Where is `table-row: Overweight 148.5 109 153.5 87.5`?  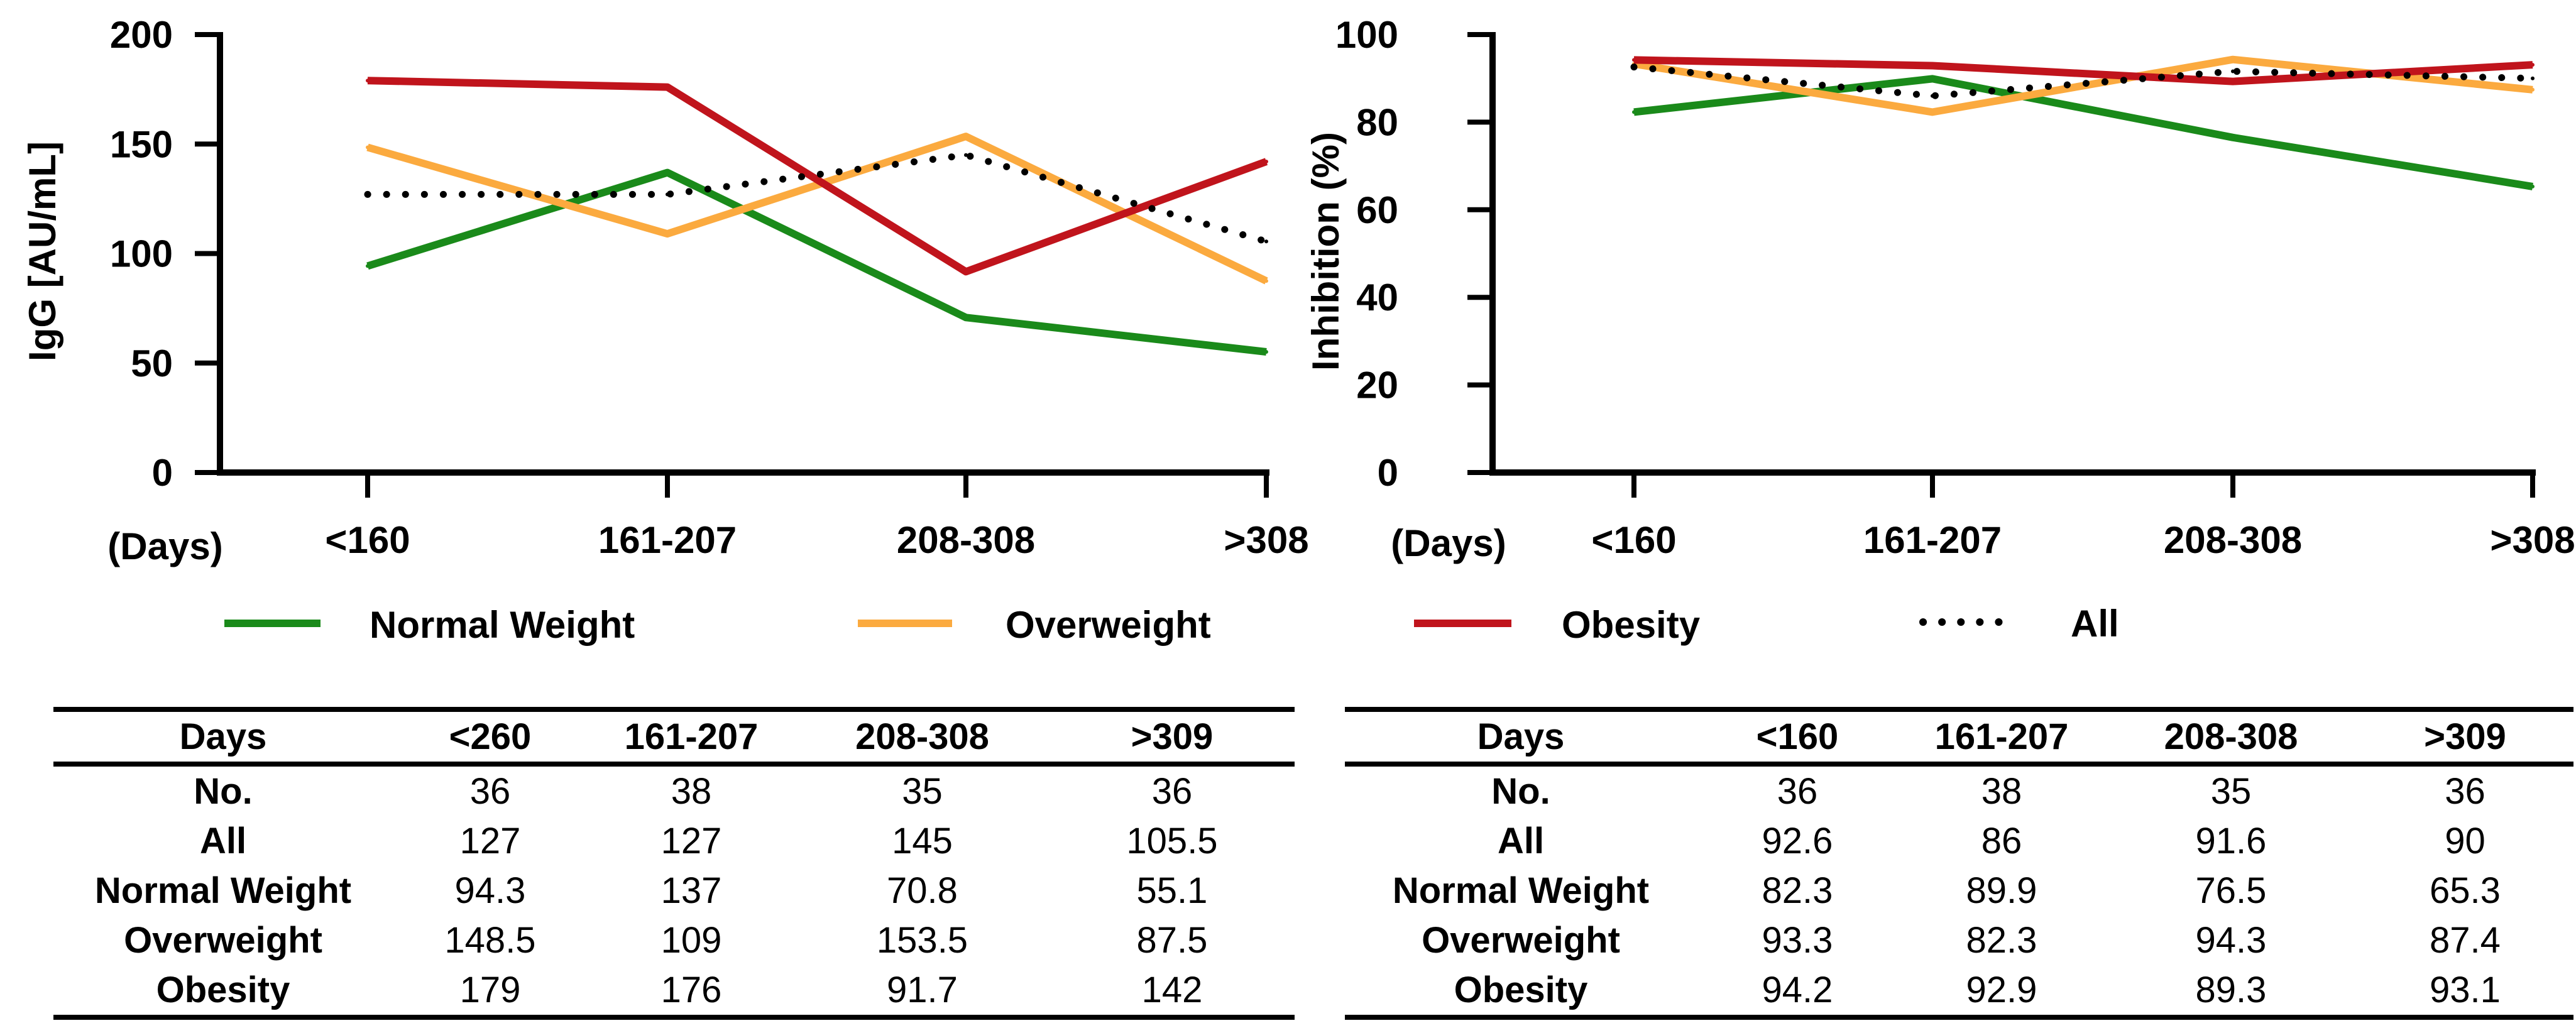
table-row: Overweight 148.5 109 153.5 87.5 is located at coordinates (674, 940).